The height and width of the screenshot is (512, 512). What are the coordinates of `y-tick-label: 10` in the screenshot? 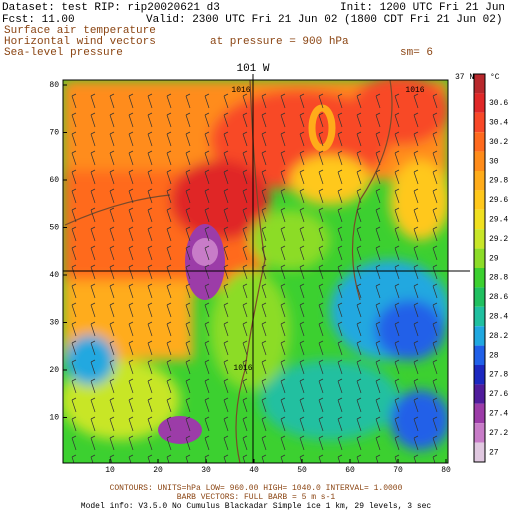 It's located at (54, 418).